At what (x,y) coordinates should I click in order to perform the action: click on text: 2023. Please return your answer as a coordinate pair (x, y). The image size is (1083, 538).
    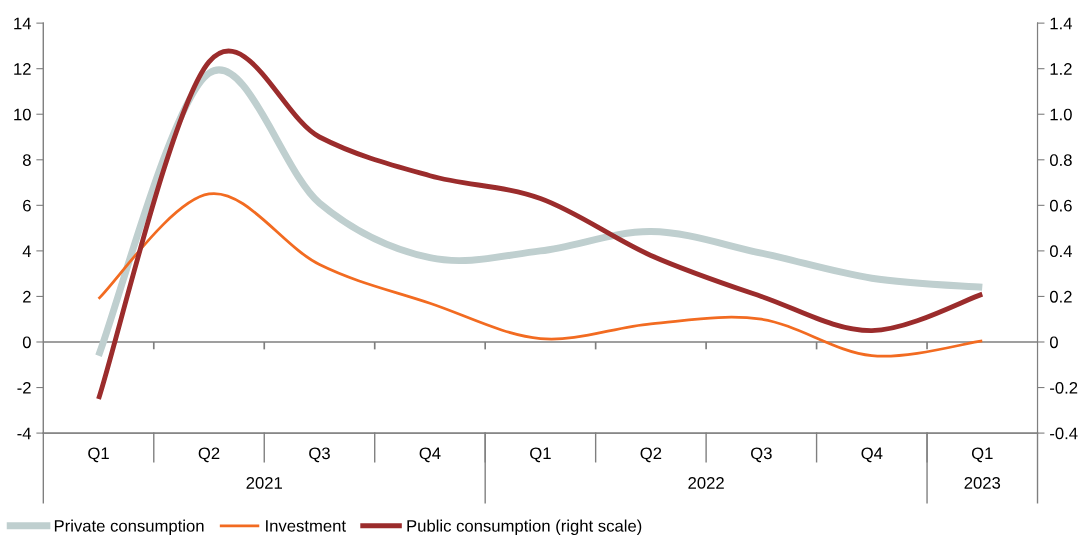
    Looking at the image, I should click on (982, 483).